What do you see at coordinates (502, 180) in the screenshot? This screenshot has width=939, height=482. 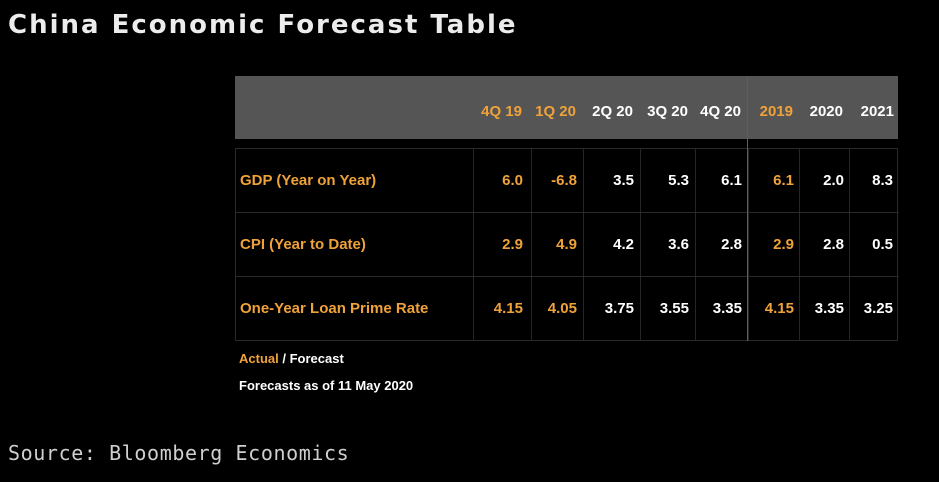 I see `table-cell: 6.0` at bounding box center [502, 180].